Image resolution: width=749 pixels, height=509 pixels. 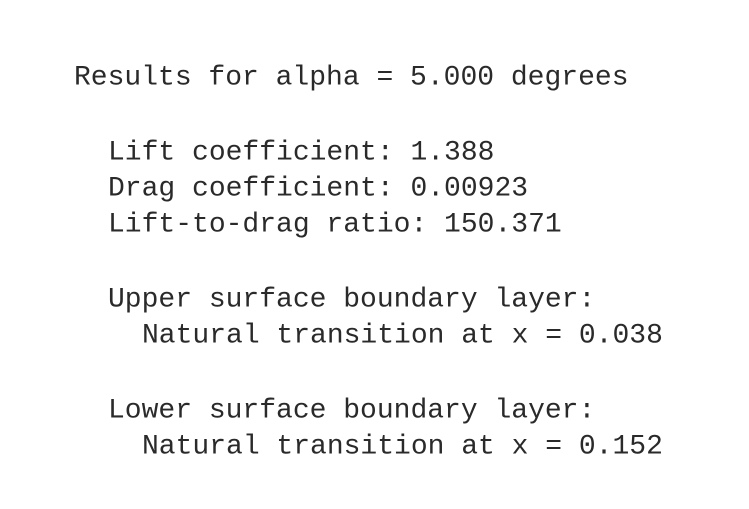 What do you see at coordinates (351, 299) in the screenshot?
I see `upper-heading: Upper surface boundary layer:` at bounding box center [351, 299].